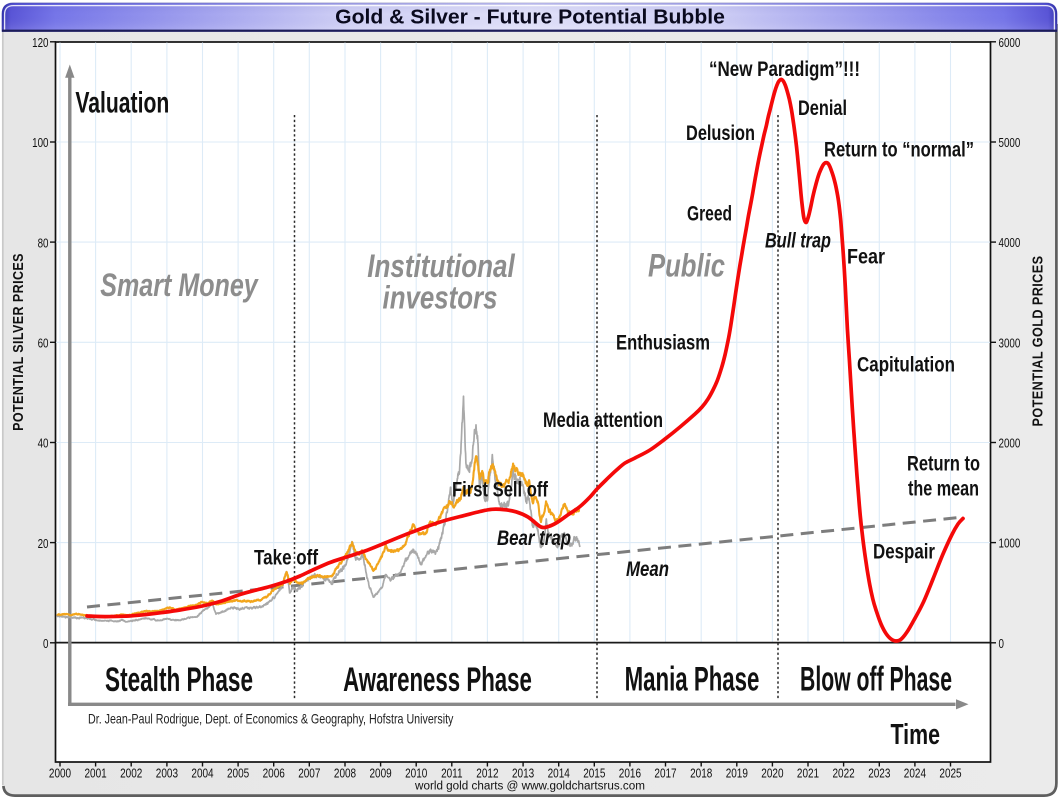  Describe the element at coordinates (1010, 43) in the screenshot. I see `svg-text: 6000` at that location.